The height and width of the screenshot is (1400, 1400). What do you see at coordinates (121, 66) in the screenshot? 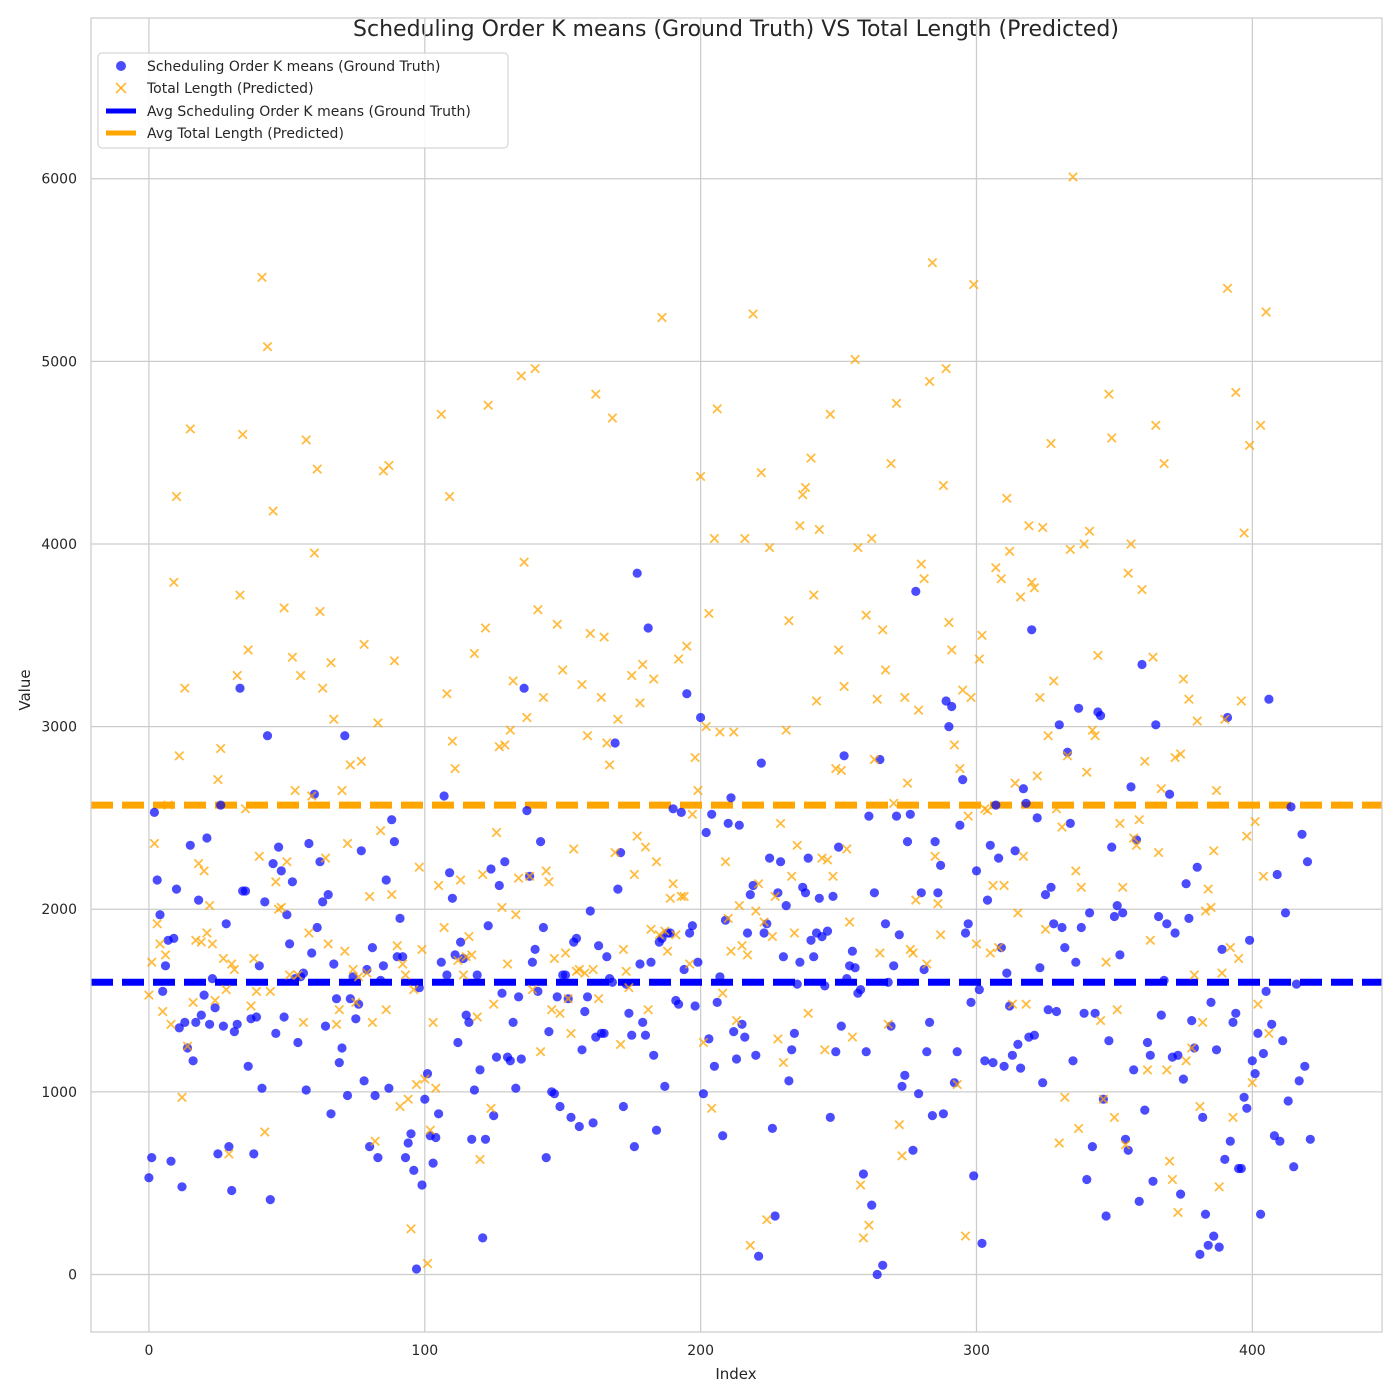
I see `legend-marker-ground-truth` at bounding box center [121, 66].